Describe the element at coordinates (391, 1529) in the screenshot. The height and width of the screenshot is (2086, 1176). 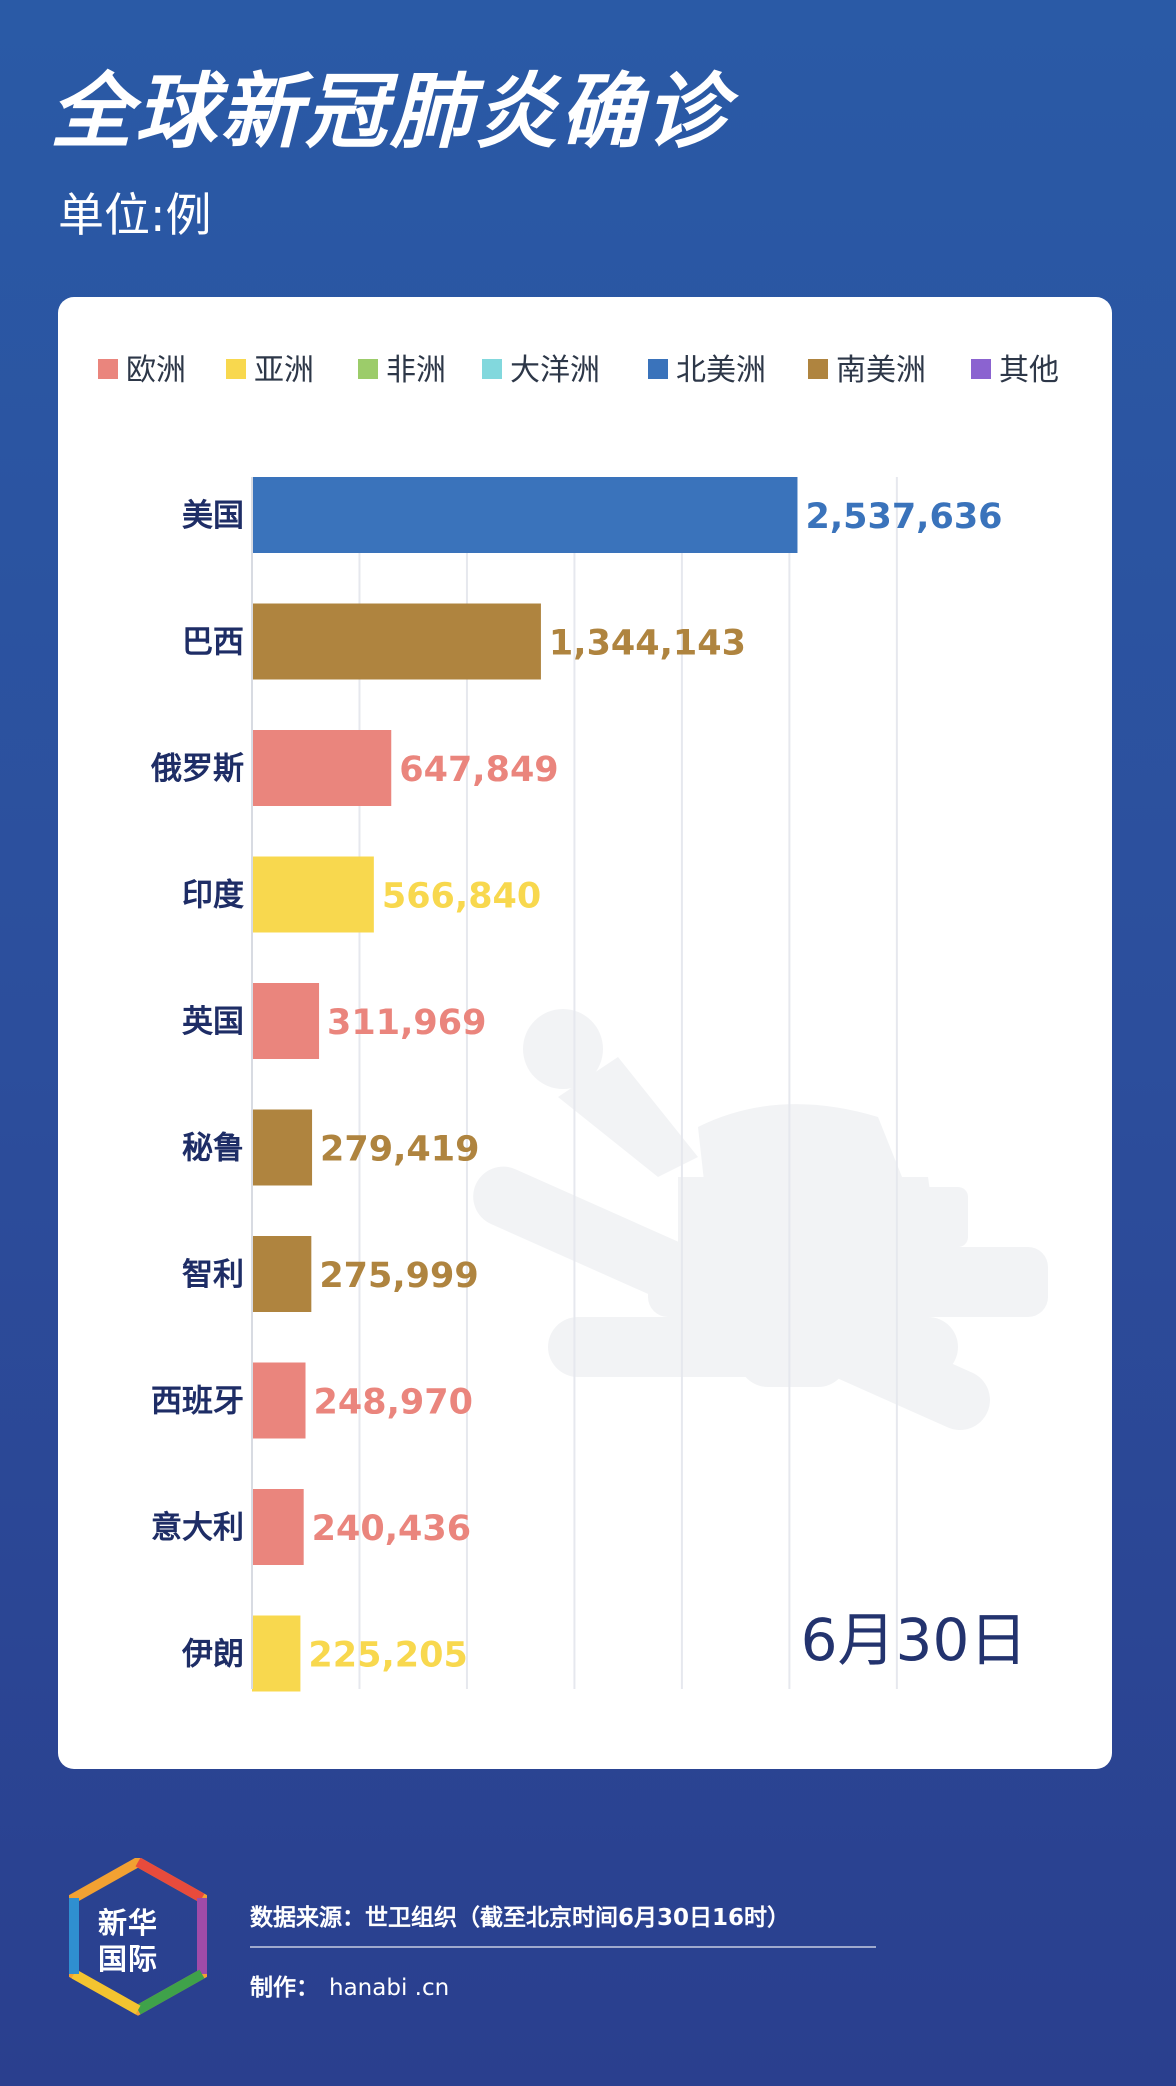
I see `value-label-8: 240,436` at that location.